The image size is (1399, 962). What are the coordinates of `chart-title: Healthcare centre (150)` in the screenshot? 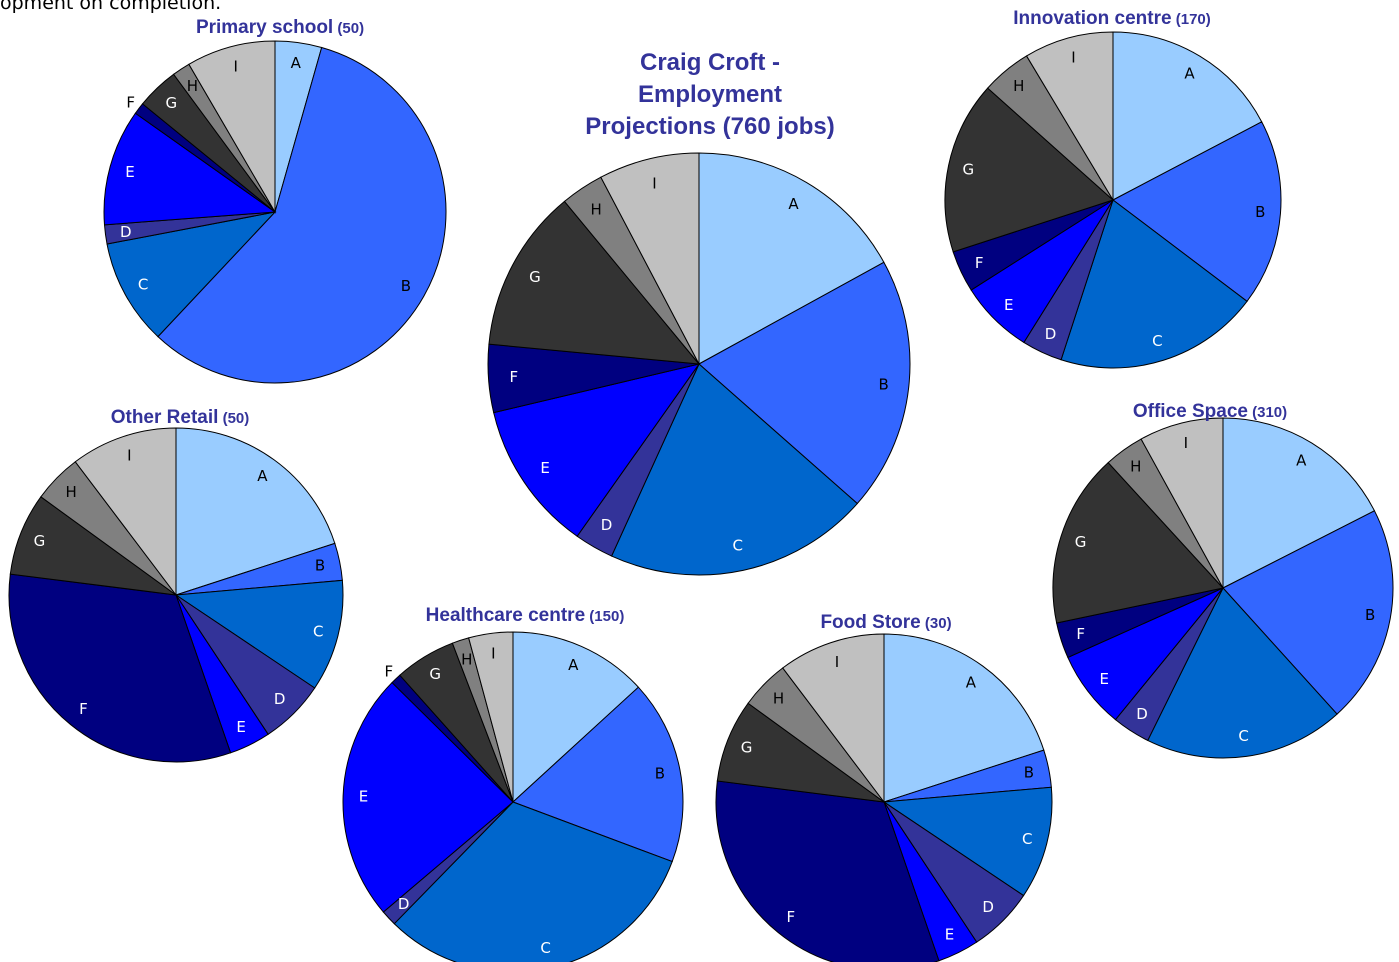 It's located at (525, 615).